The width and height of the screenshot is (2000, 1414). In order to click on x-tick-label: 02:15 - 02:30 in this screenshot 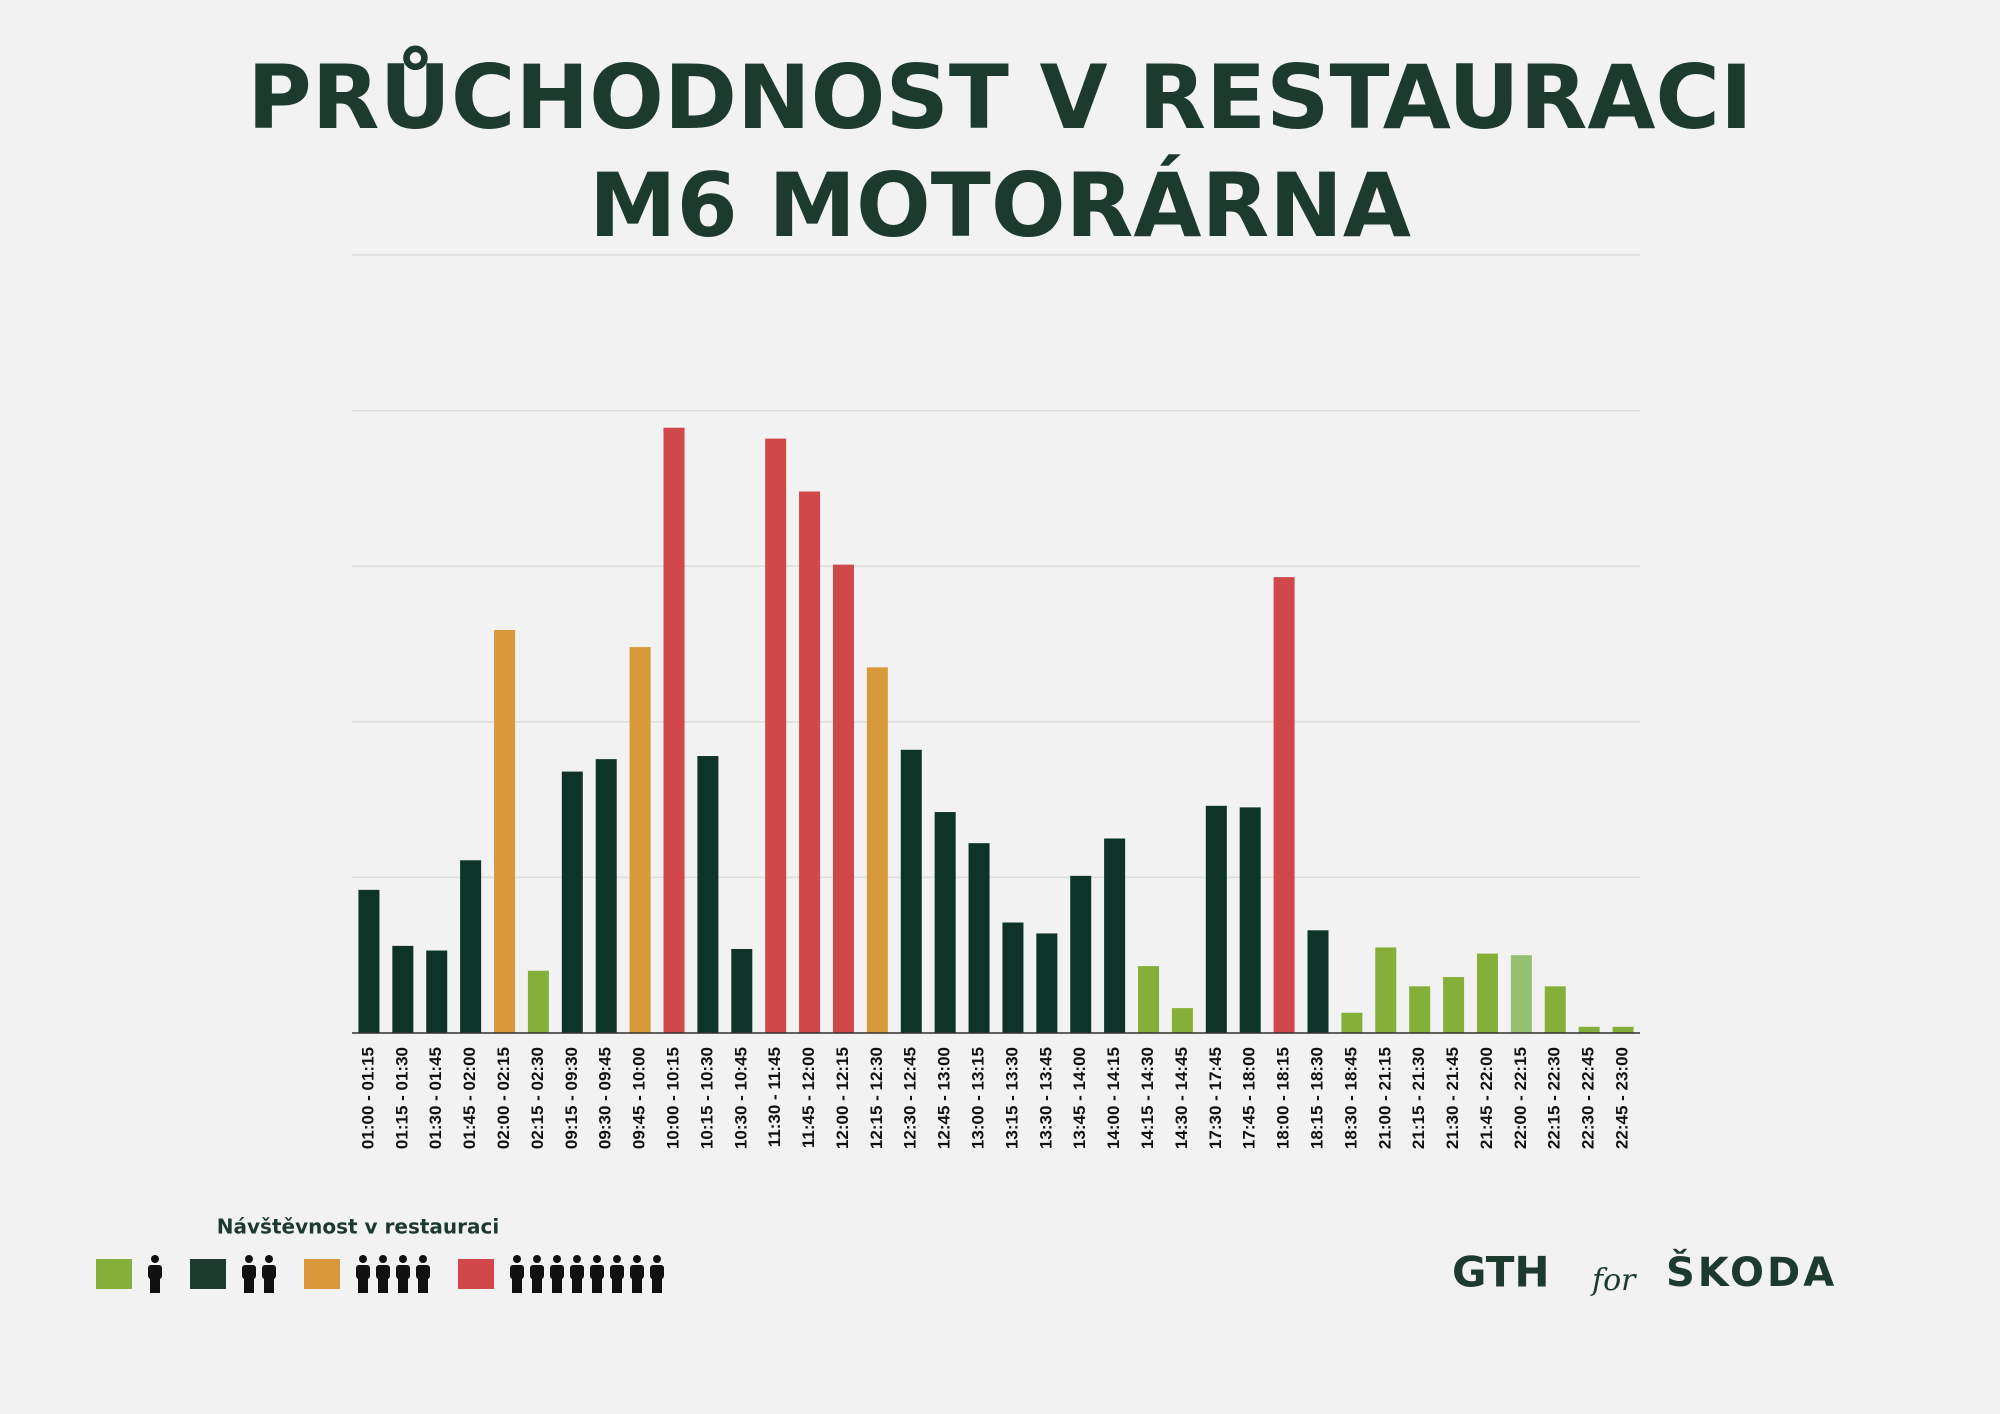, I will do `click(537, 1098)`.